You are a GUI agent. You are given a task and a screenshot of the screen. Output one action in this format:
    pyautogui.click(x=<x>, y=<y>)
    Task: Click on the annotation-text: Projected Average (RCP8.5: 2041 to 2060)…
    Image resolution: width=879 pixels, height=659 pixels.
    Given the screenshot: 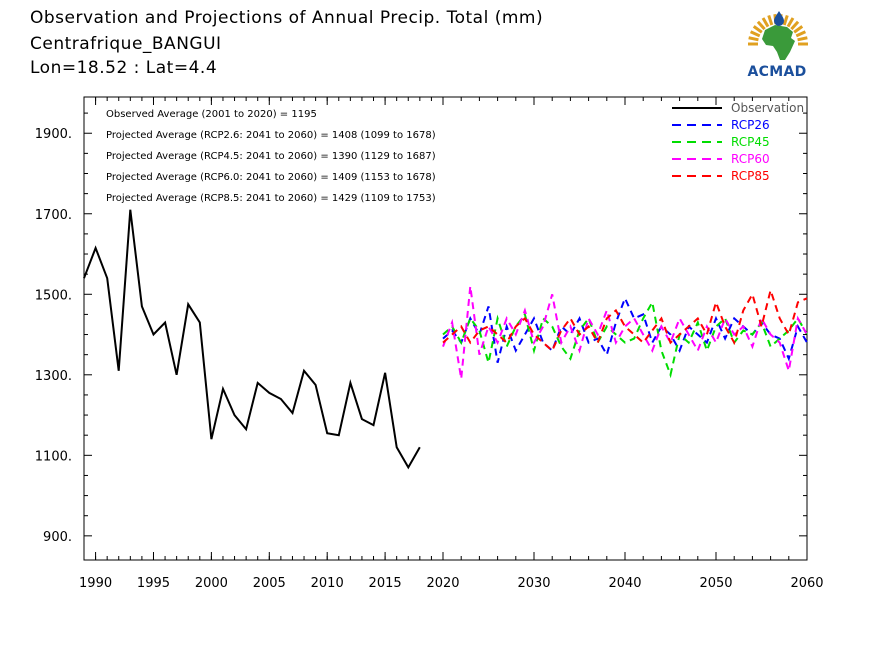 What is the action you would take?
    pyautogui.click(x=271, y=198)
    